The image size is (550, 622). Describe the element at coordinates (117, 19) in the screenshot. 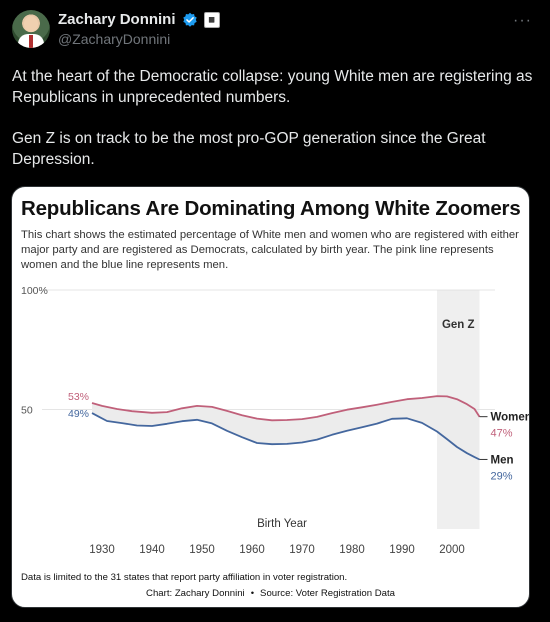

I see `author-display-name: Zachary Donnini` at that location.